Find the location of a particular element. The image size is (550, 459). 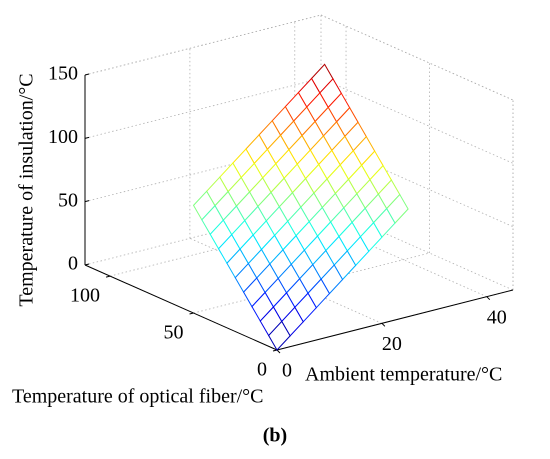

y-axis-label: Temperature of optical fiber/°C is located at coordinates (138, 397).